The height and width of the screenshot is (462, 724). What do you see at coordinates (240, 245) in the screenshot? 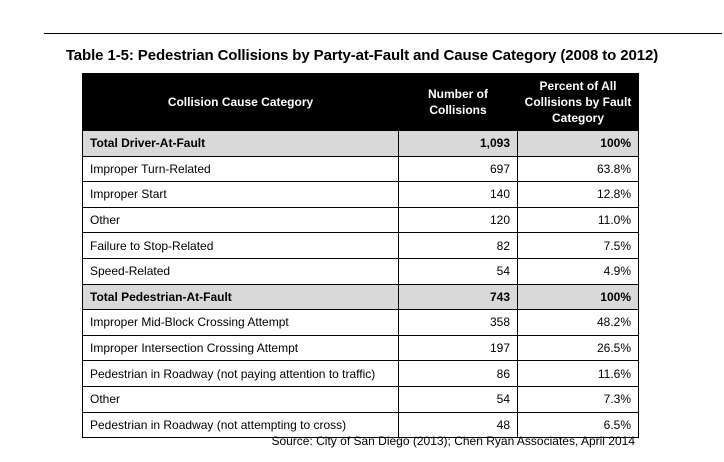
I see `category-cell: Failure to Stop-Related` at bounding box center [240, 245].